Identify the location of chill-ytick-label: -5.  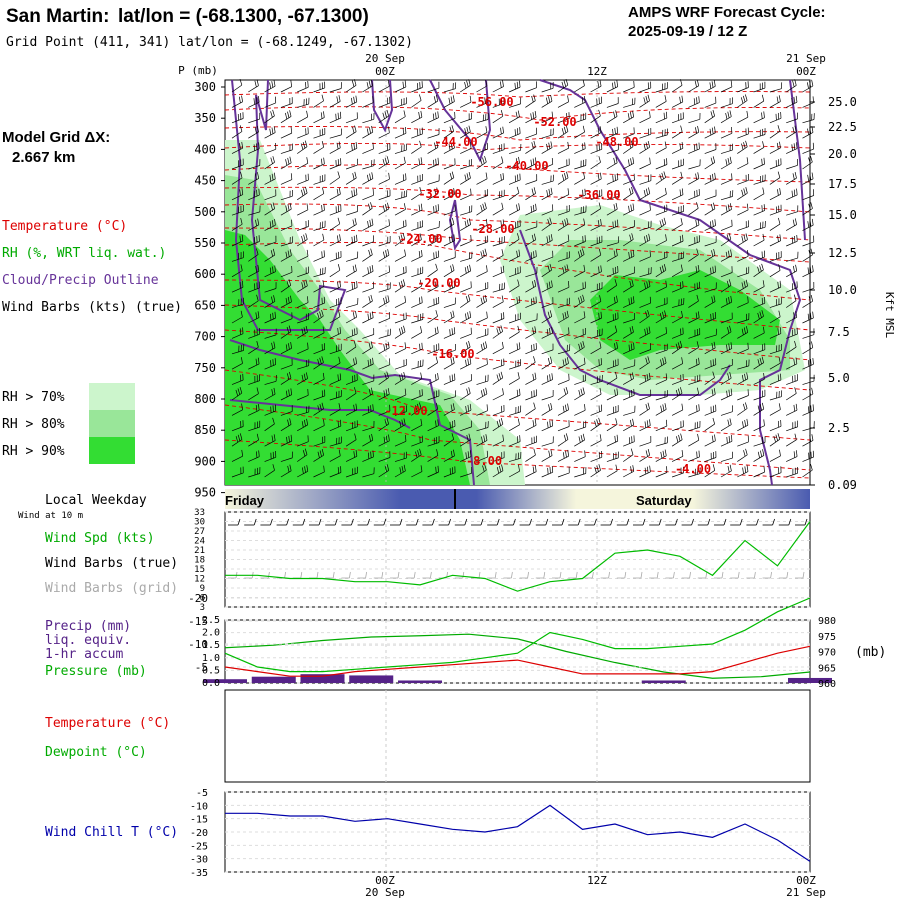
(202, 793).